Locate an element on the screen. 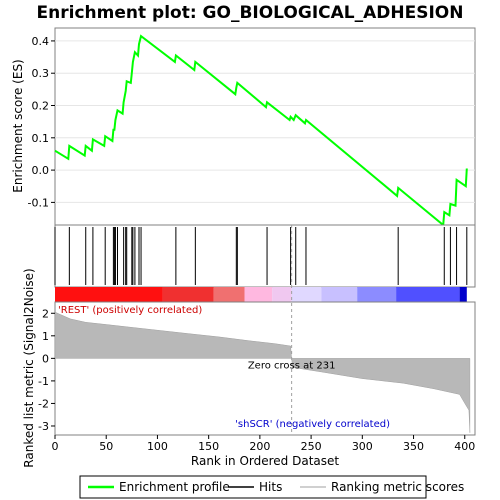 The image size is (500, 500). x-tick-label: 400 is located at coordinates (464, 446).